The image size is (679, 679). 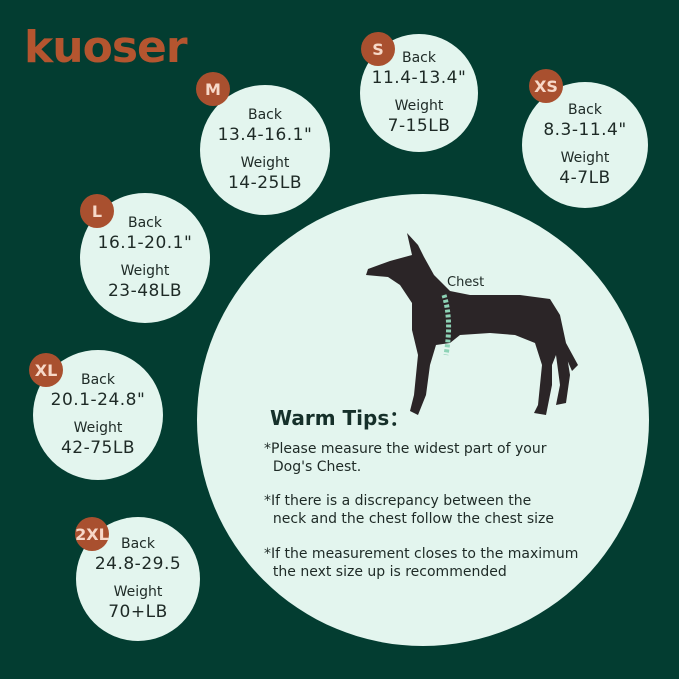 What do you see at coordinates (138, 564) in the screenshot?
I see `back-value: 24.8-29.5` at bounding box center [138, 564].